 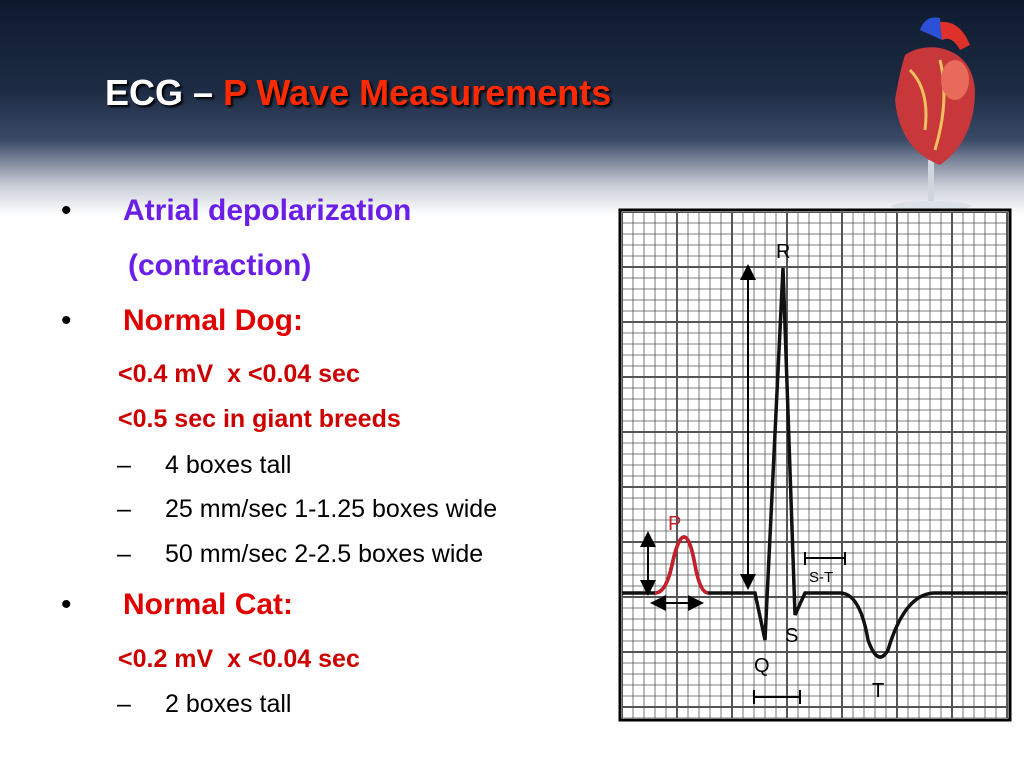 I want to click on bullet-line: 25 mm/sec 1-1.25 boxes wide, so click(x=307, y=509).